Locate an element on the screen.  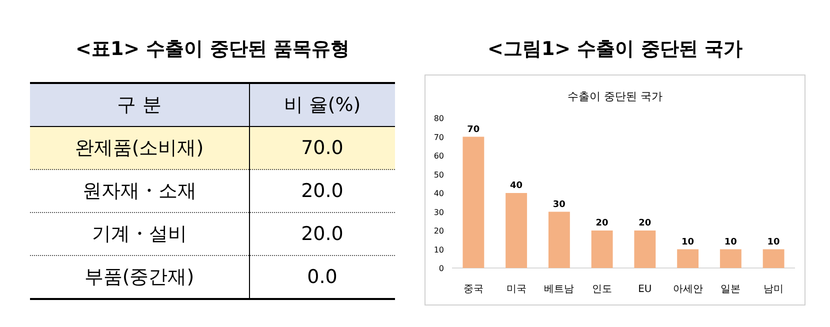
data-label: 40 is located at coordinates (516, 186).